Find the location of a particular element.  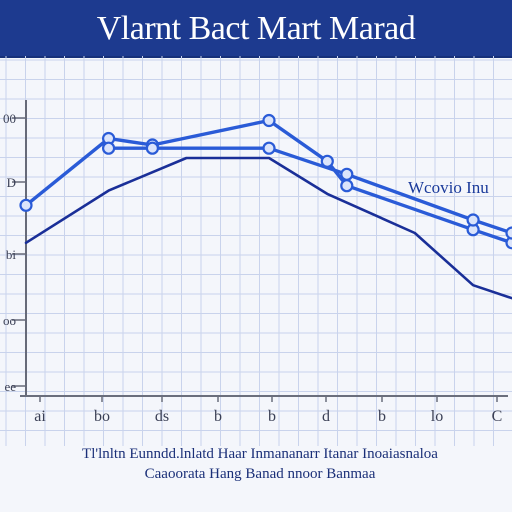

x-tick-label: ai is located at coordinates (40, 416).